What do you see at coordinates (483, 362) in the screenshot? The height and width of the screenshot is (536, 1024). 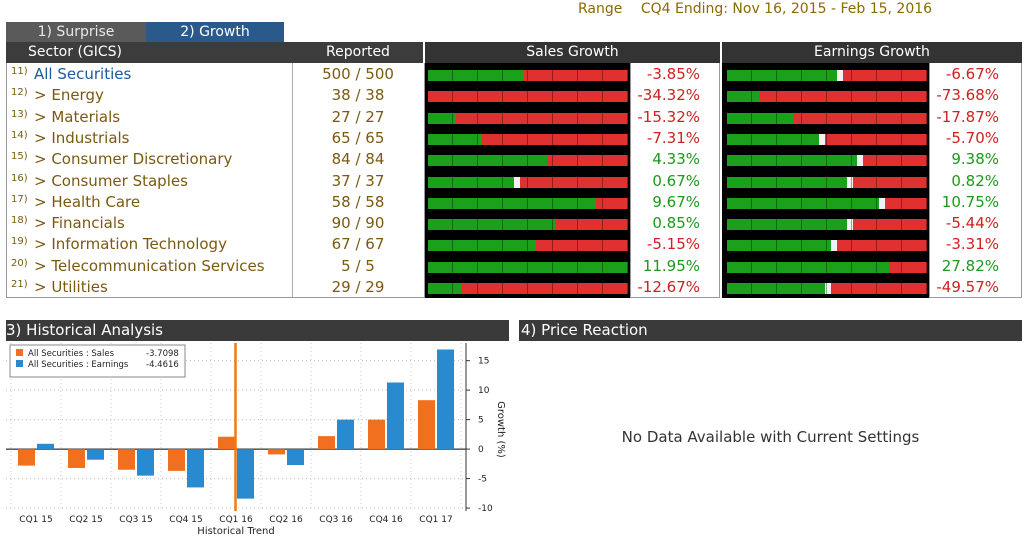 I see `y-tick-label: 15` at bounding box center [483, 362].